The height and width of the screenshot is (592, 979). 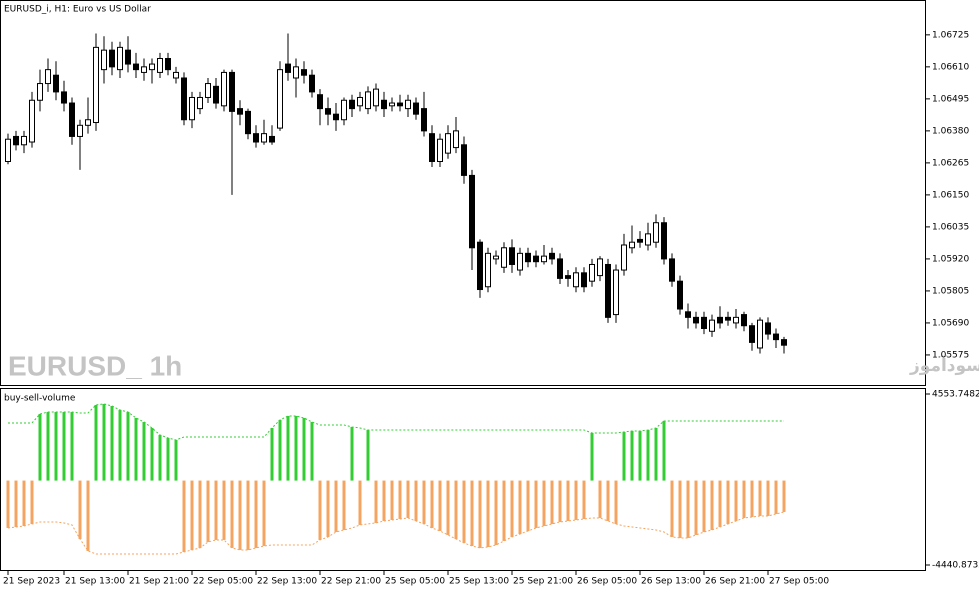 I want to click on x-tick-label: 26 Sep 21:00, so click(x=735, y=582).